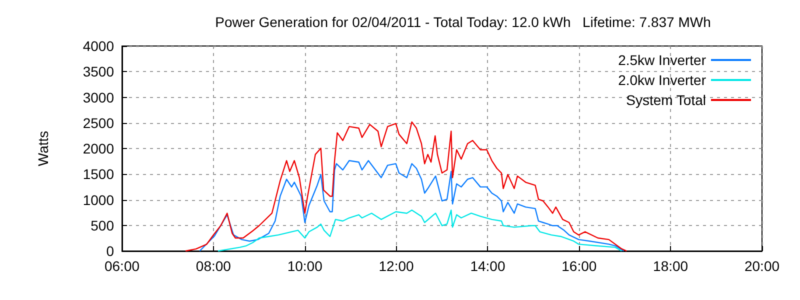 This screenshot has height=300, width=800. Describe the element at coordinates (98, 148) in the screenshot. I see `y-tick-label: 2000` at that location.